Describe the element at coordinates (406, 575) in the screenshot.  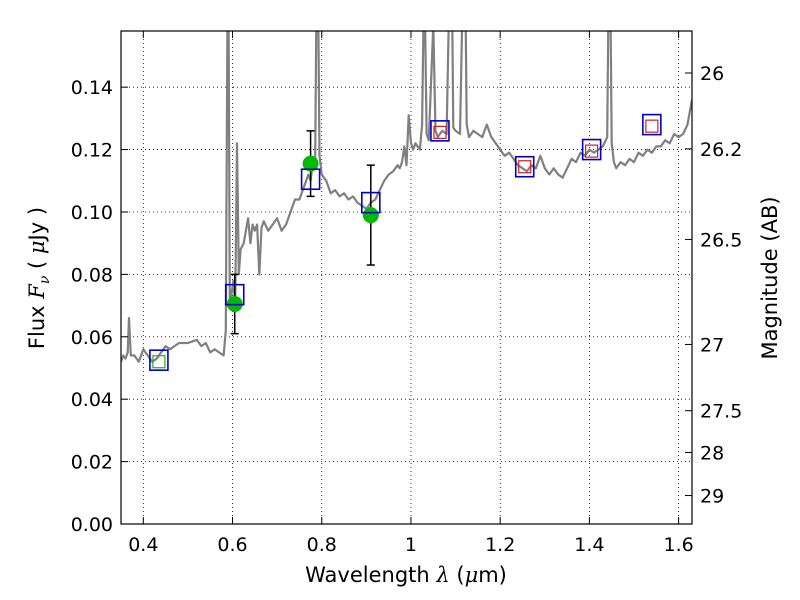
I see `x-axis-label: Wavelength λ (μm)` at that location.